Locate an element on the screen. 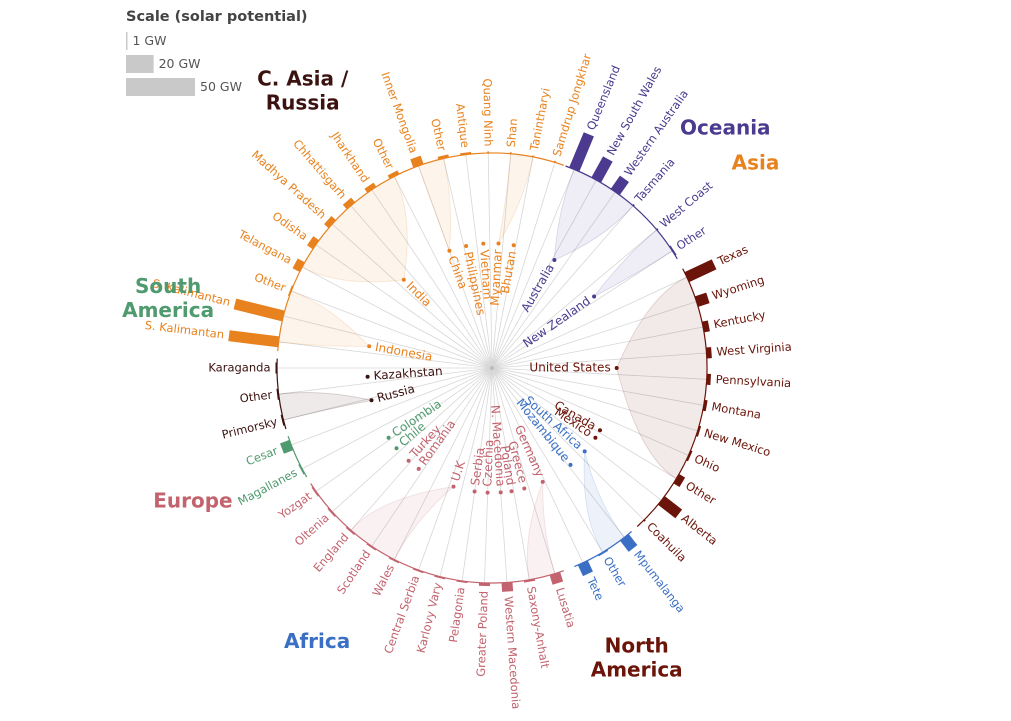 This screenshot has height=721, width=1011. bar-saxony-anhalt is located at coordinates (529, 580).